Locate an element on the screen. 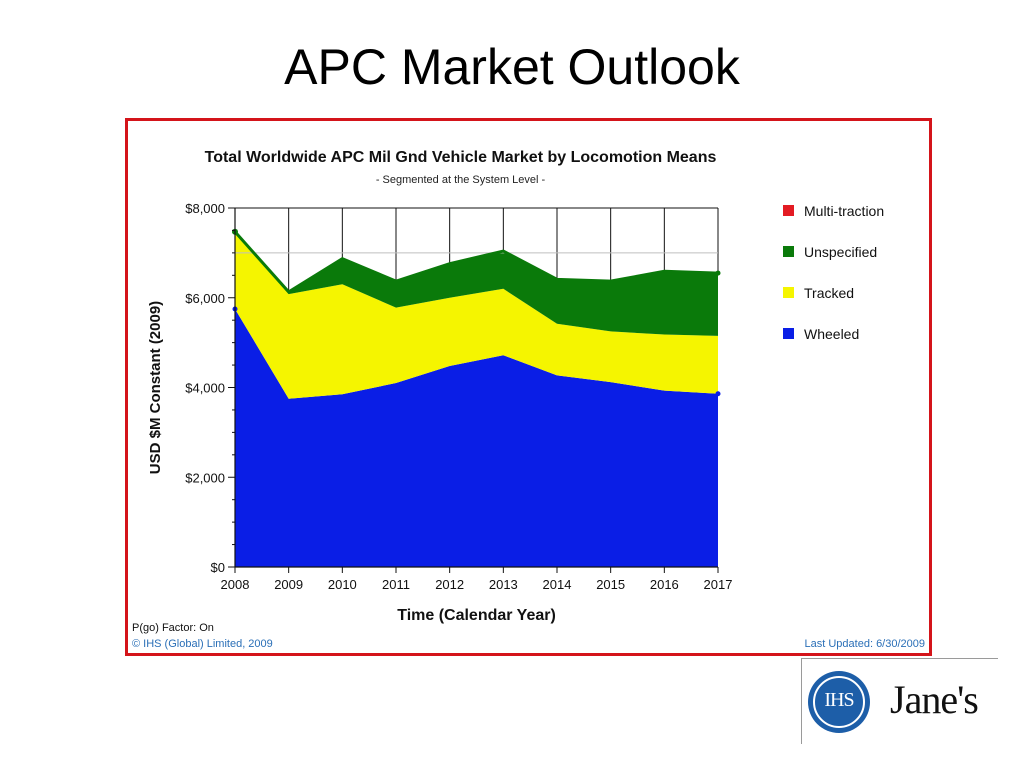  x-tick-label-2011: 2011 is located at coordinates (396, 584).